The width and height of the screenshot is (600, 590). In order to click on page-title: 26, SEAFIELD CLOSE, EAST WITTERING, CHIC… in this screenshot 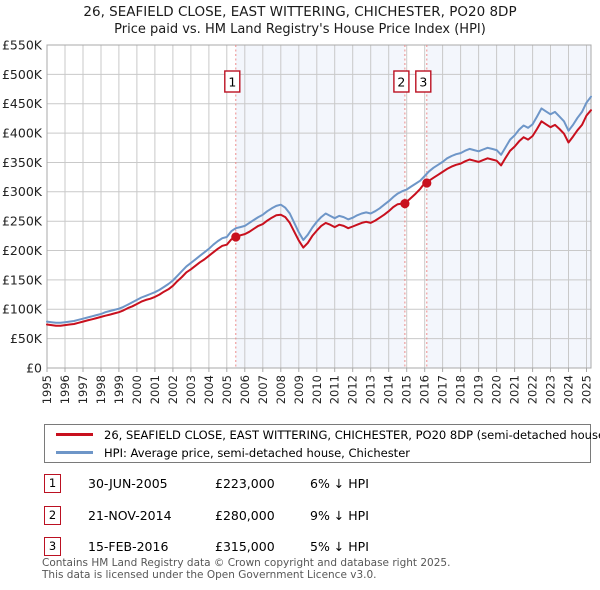, I will do `click(300, 12)`.